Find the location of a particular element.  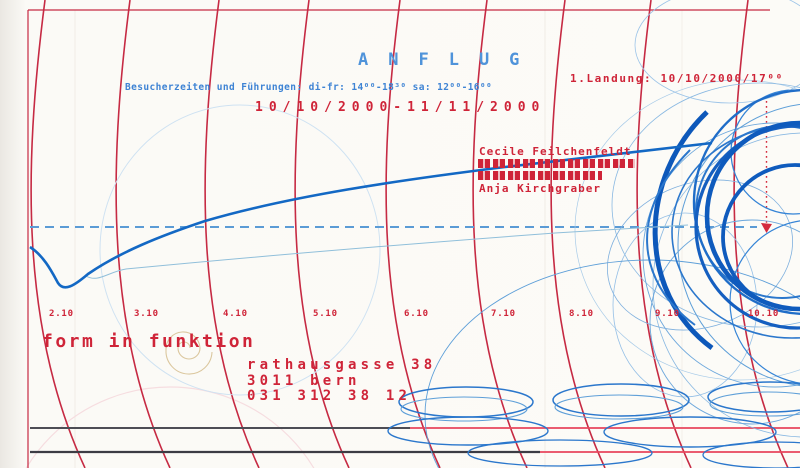

timeline-date: 5.10 is located at coordinates (325, 314).